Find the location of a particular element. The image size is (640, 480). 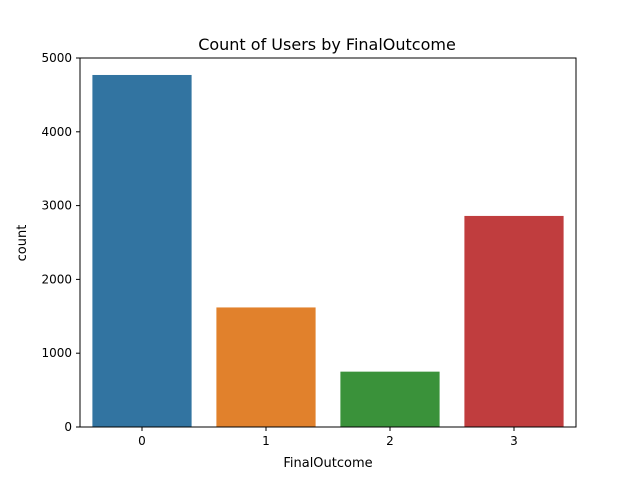

x-tick-label: 2 is located at coordinates (390, 441).